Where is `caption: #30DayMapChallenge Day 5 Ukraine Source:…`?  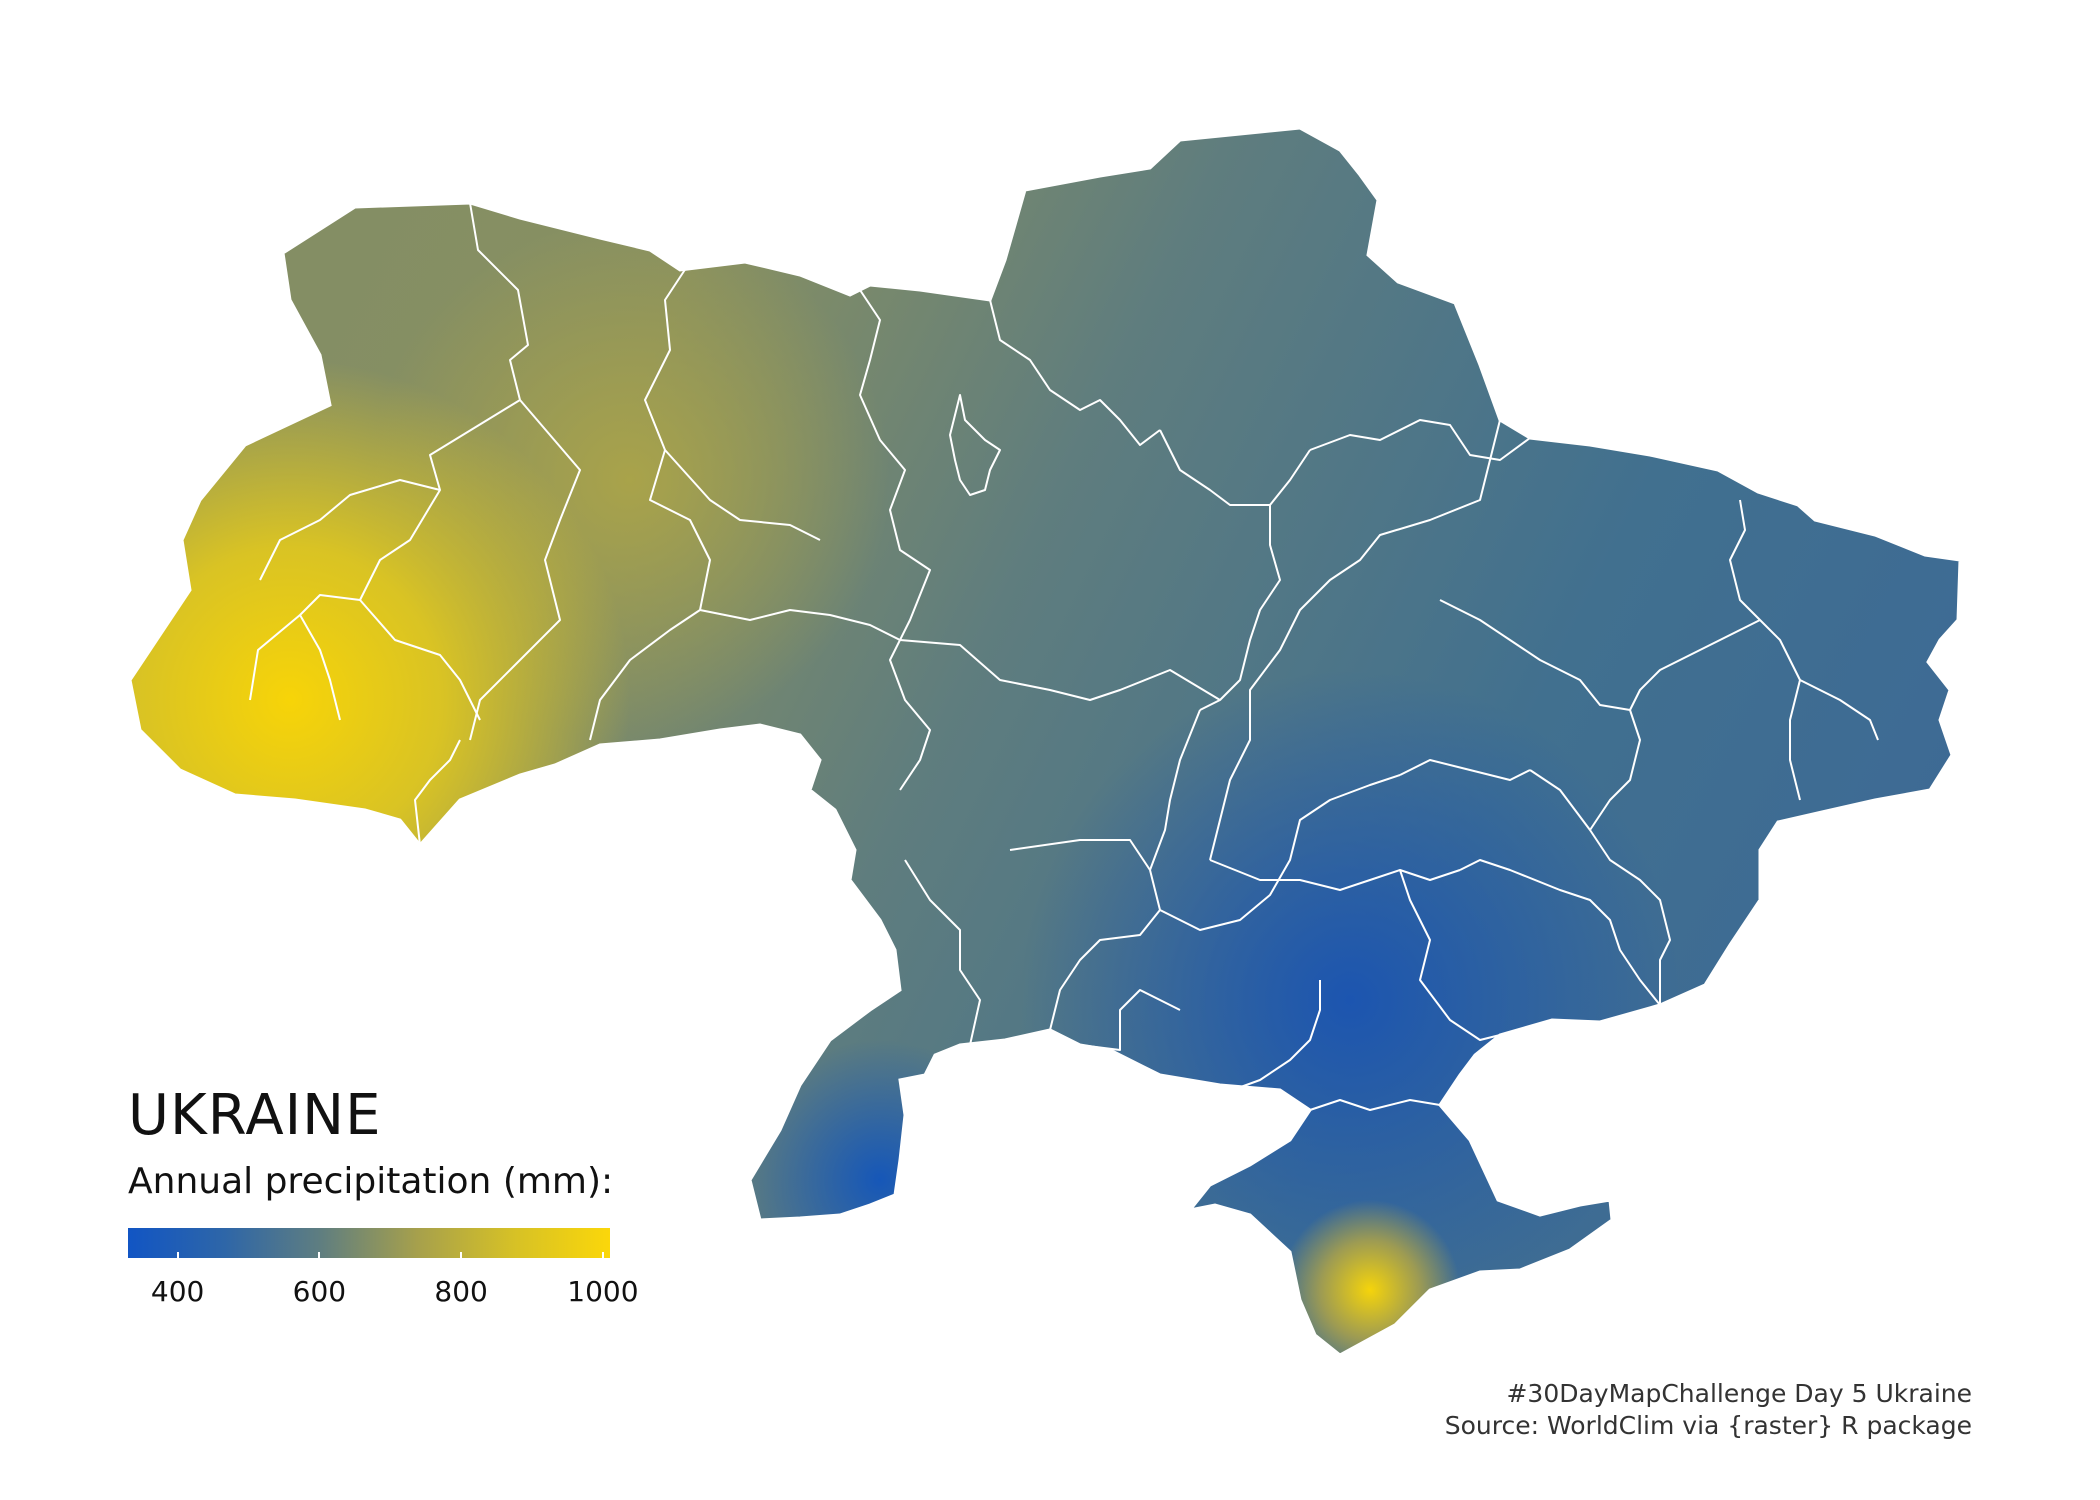
caption: #30DayMapChallenge Day 5 Ukraine Source:… is located at coordinates (1708, 1410).